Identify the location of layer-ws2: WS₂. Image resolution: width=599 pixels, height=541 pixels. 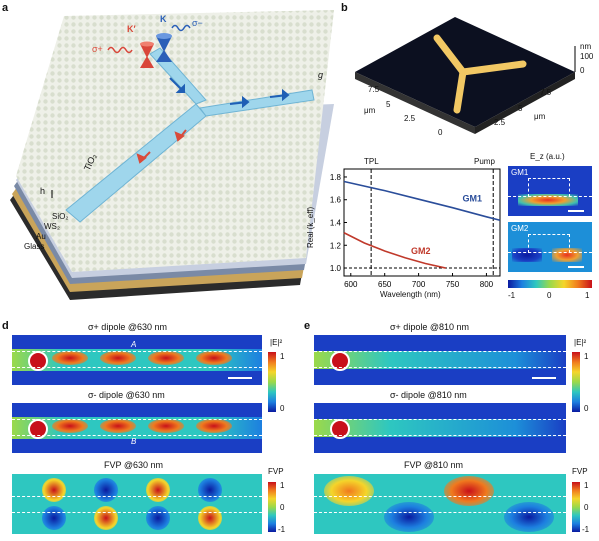
(52, 226).